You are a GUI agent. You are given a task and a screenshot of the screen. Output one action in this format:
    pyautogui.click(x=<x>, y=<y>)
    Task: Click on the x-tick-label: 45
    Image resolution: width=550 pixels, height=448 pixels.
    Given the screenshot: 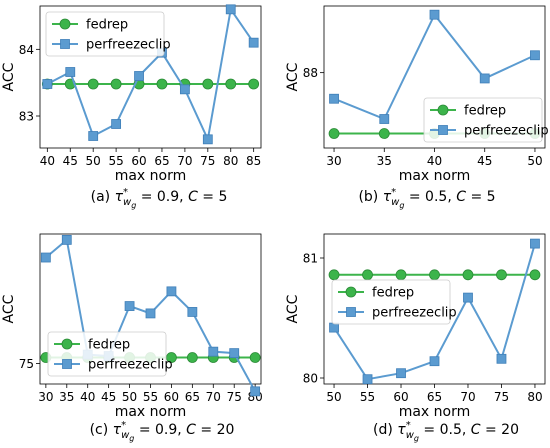 What is the action you would take?
    pyautogui.click(x=484, y=161)
    